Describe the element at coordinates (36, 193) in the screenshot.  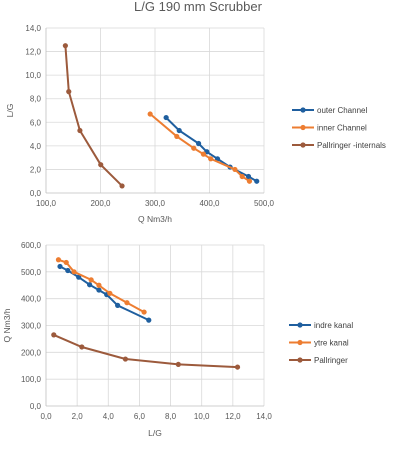
I see `top-y-tick-label: 0,0` at that location.